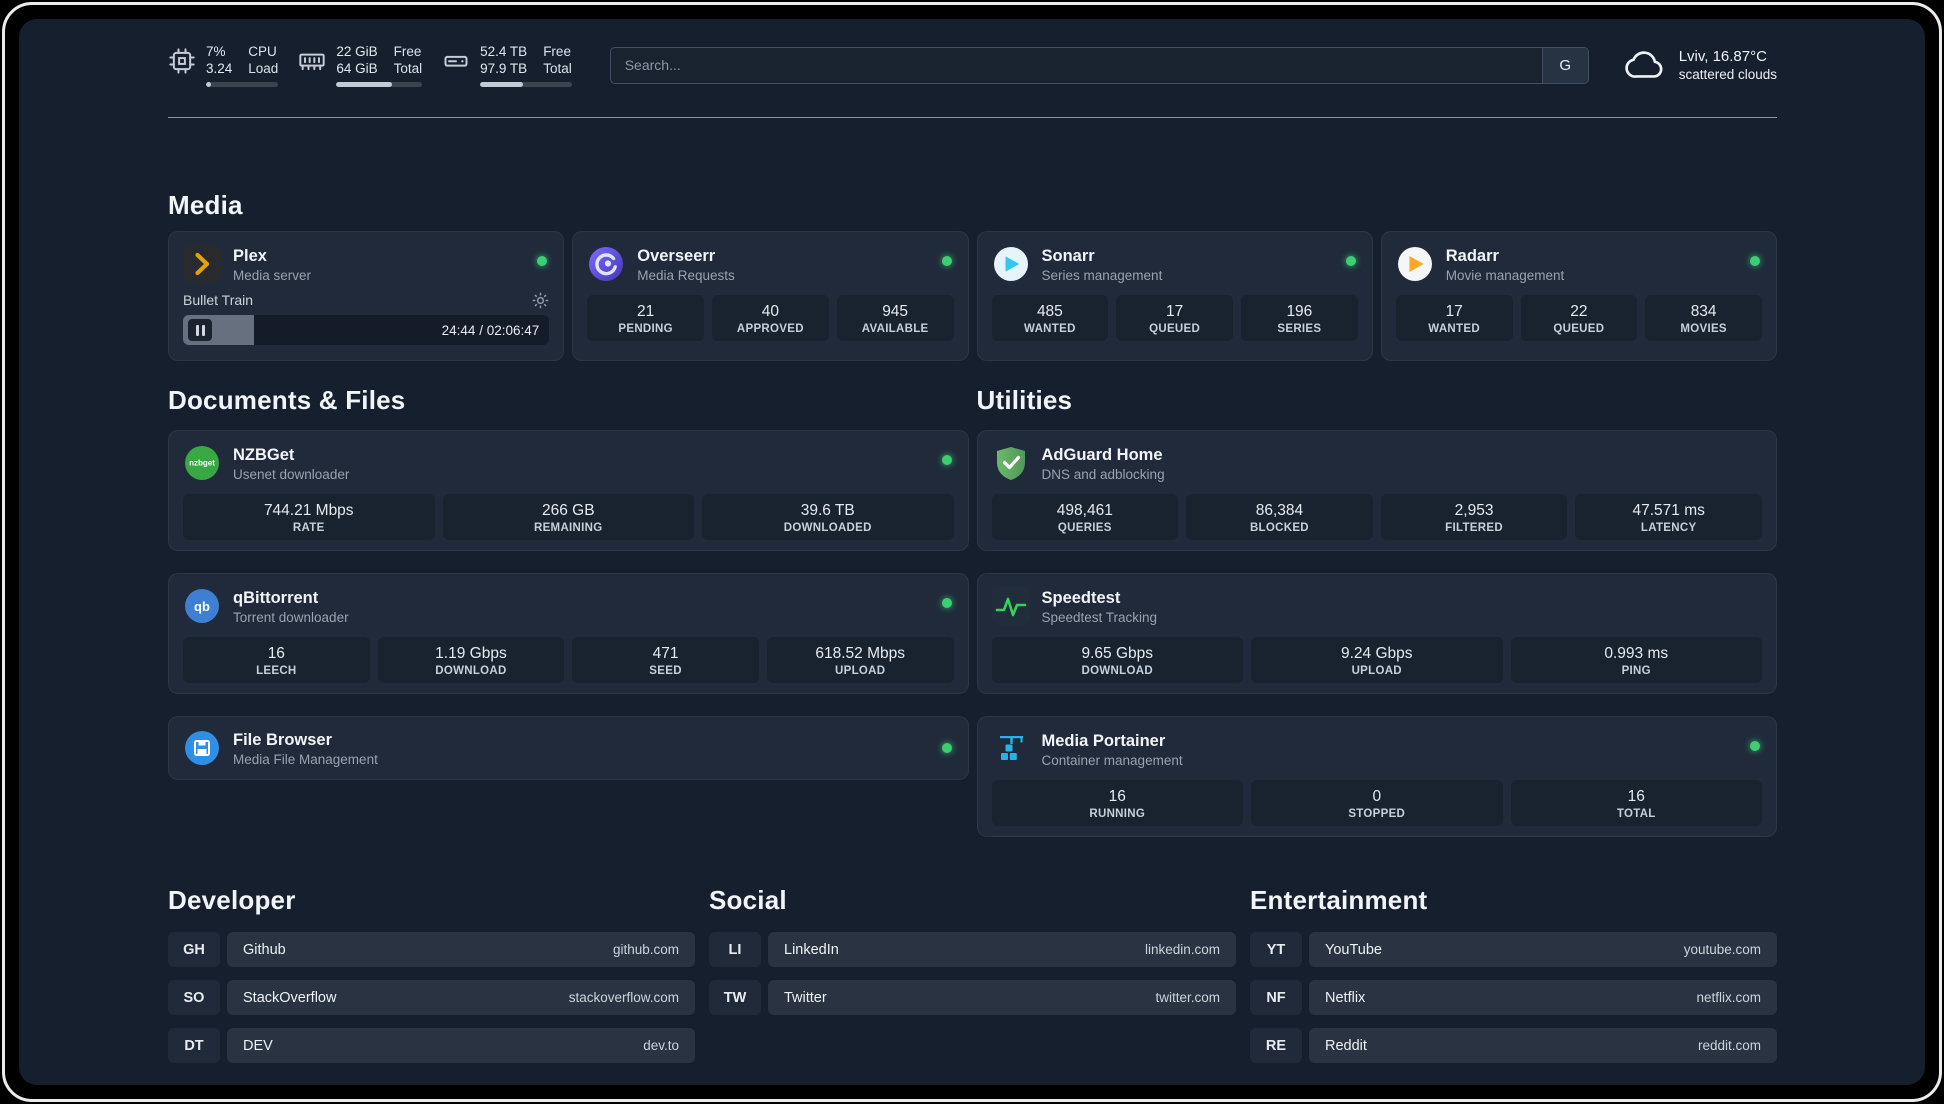 The width and height of the screenshot is (1944, 1104). I want to click on stat-tile-queries: 498,461 QUERIES, so click(1085, 517).